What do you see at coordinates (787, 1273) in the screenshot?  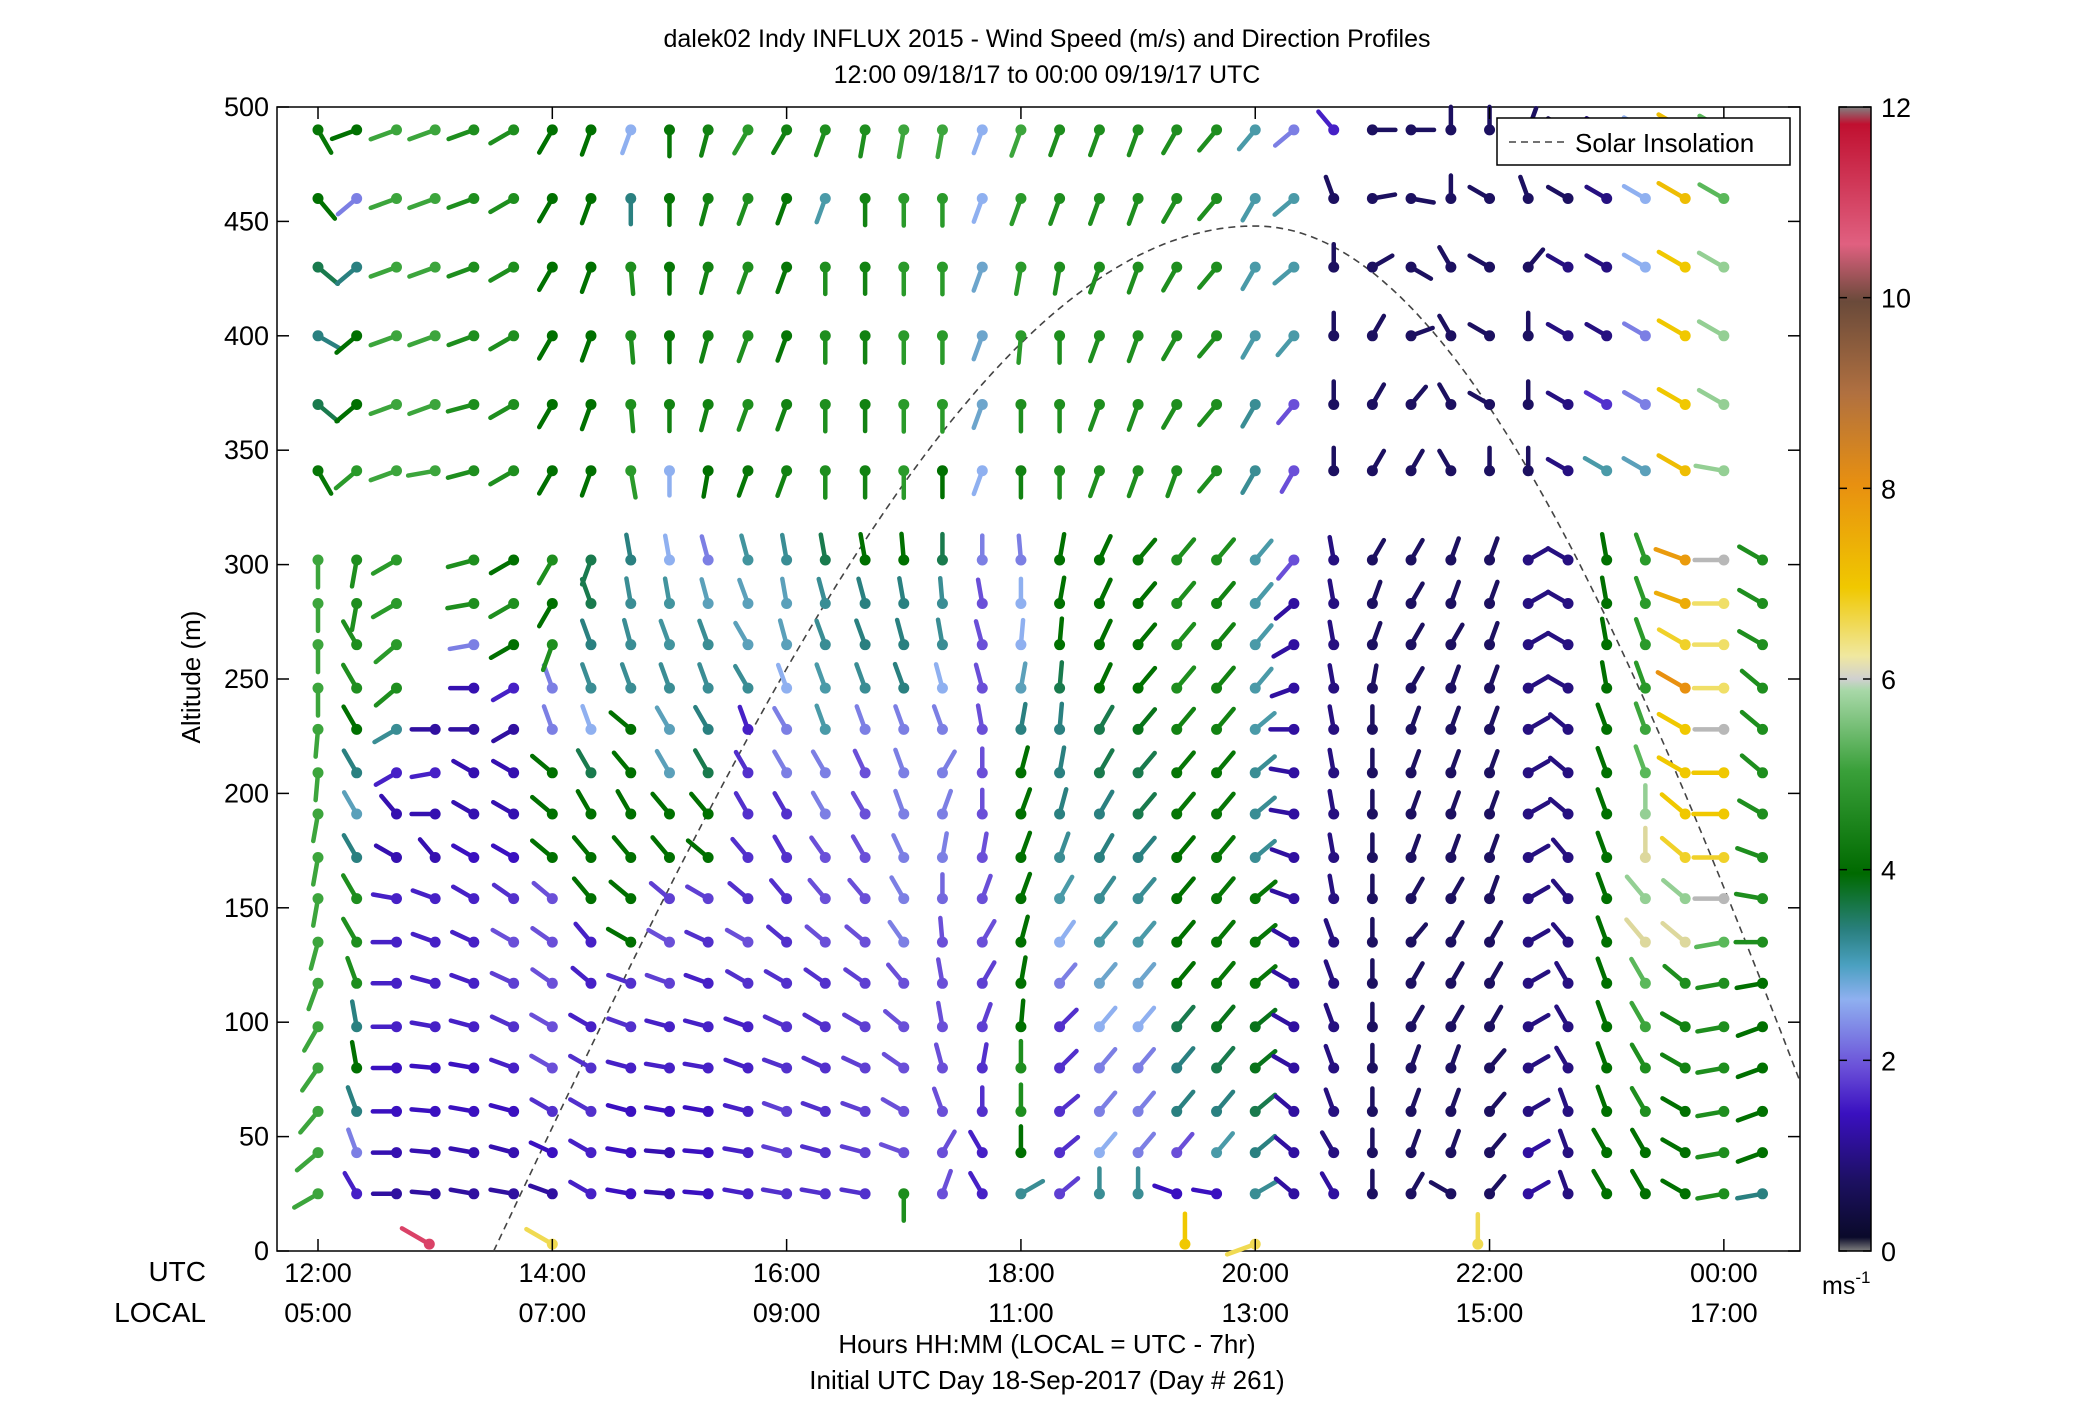 I see `x-tick-label-utc: 16:00` at bounding box center [787, 1273].